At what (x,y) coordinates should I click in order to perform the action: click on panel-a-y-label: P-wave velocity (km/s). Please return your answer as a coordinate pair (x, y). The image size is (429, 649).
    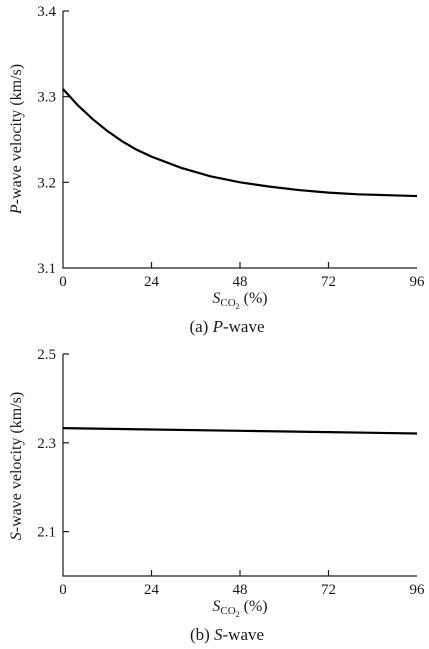
    Looking at the image, I should click on (16, 139).